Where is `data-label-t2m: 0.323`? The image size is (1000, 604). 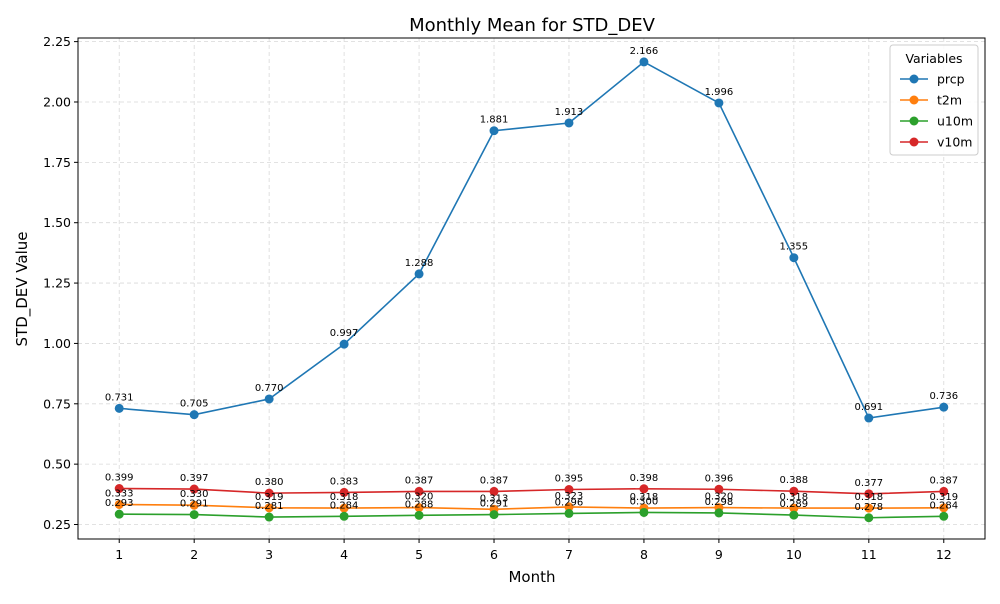
data-label-t2m: 0.323 is located at coordinates (569, 496).